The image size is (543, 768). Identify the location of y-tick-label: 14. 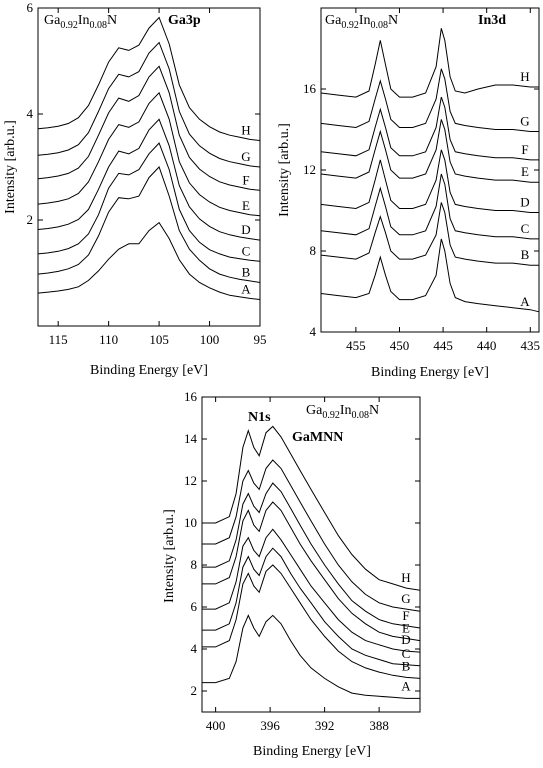
(191, 438).